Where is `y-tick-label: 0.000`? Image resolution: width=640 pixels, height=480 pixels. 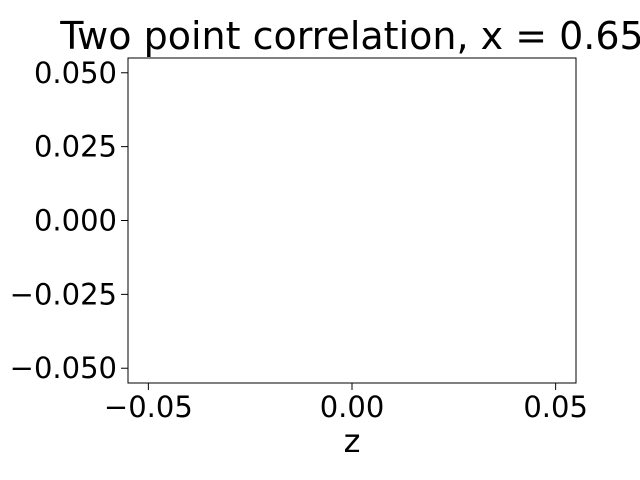
y-tick-label: 0.000 is located at coordinates (75, 221).